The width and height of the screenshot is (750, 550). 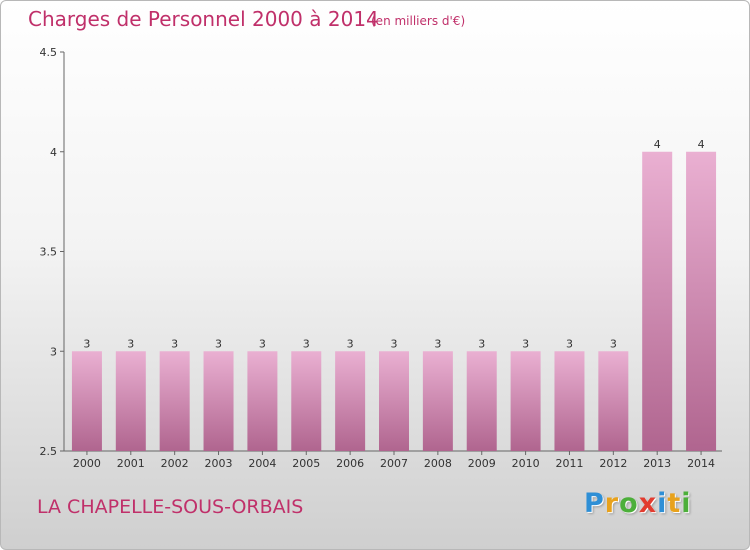 I want to click on y-tick-label: 3, so click(x=53, y=351).